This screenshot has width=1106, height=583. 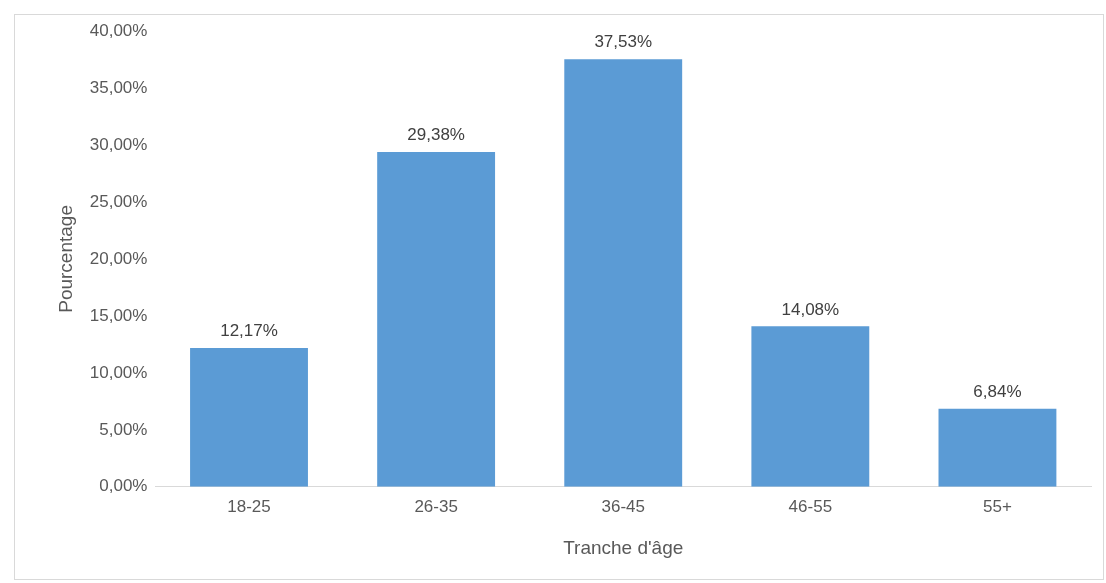 What do you see at coordinates (123, 429) in the screenshot?
I see `y-tick-label: 5,00%` at bounding box center [123, 429].